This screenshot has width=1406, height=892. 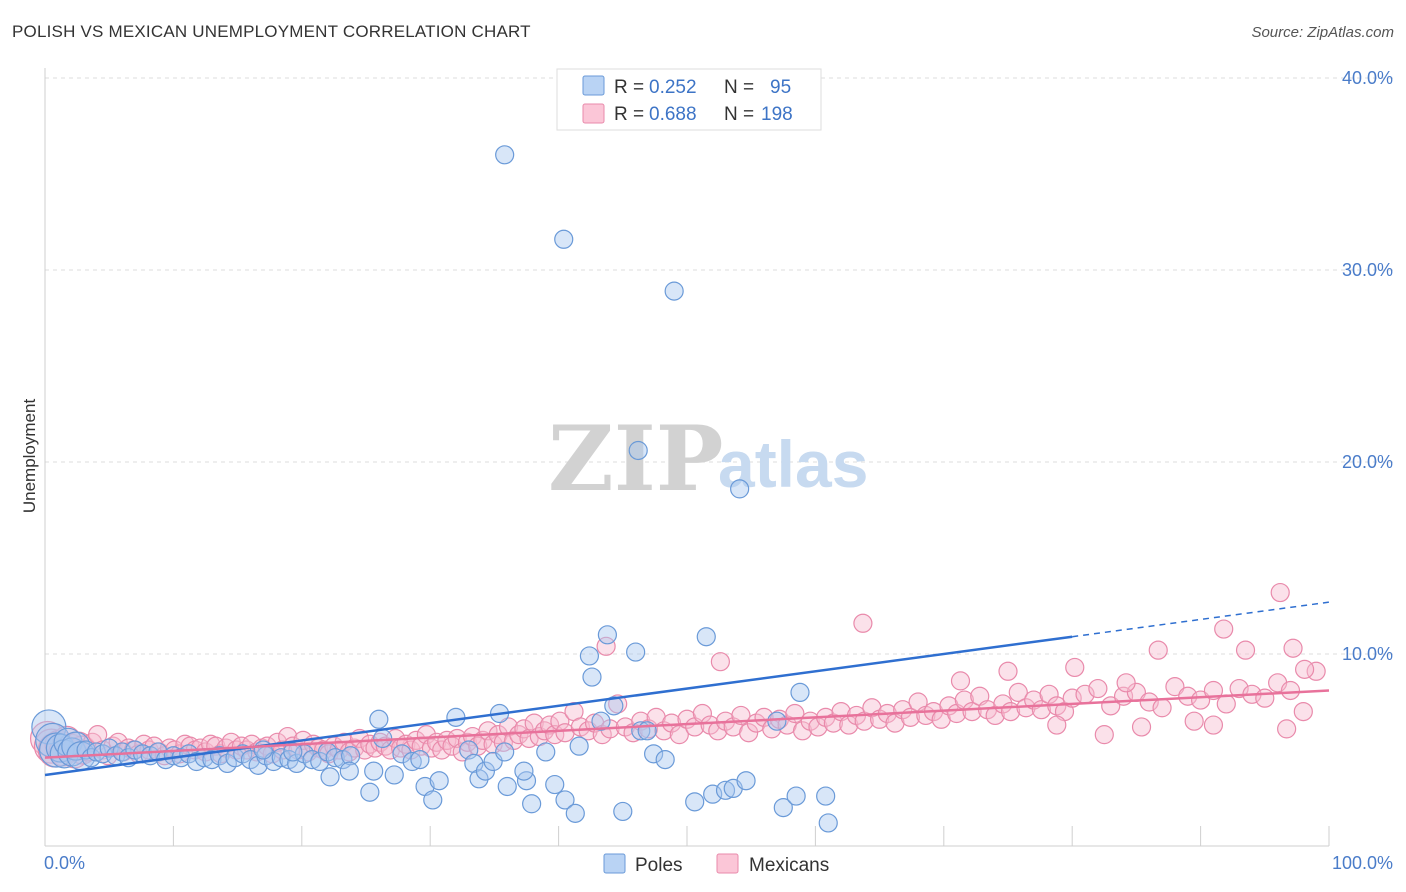 I want to click on stats-legend: R = 0.252 N = 95 R = 0.688 N = 198, so click(x=689, y=99).